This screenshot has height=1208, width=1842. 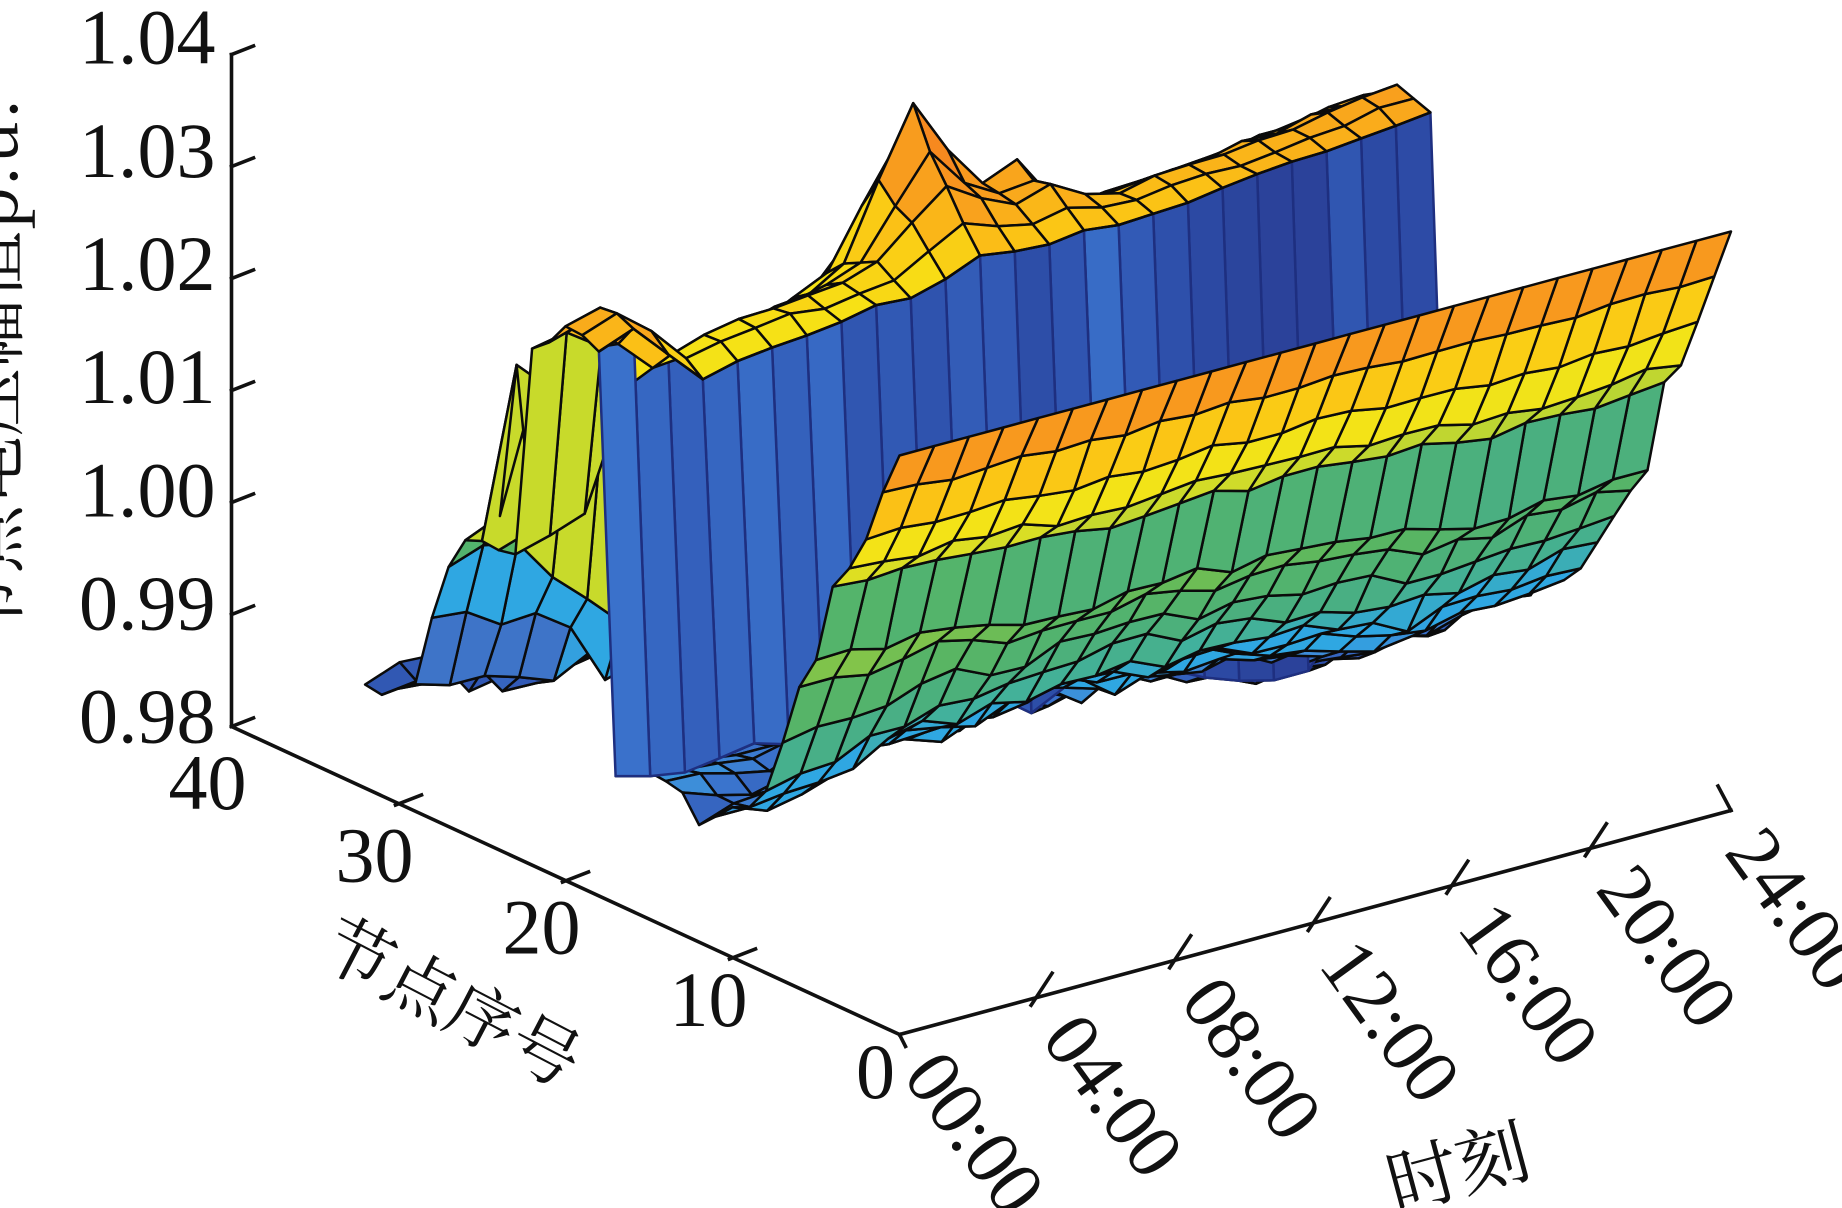 I want to click on svg-text: 20, so click(x=542, y=927).